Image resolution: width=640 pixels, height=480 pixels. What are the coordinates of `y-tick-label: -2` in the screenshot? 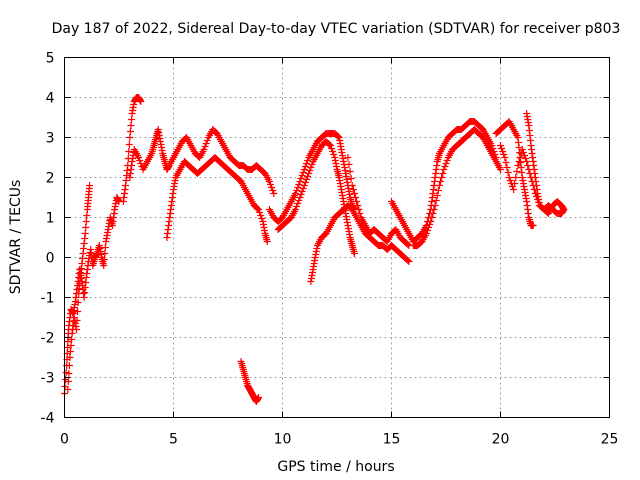 It's located at (48, 339).